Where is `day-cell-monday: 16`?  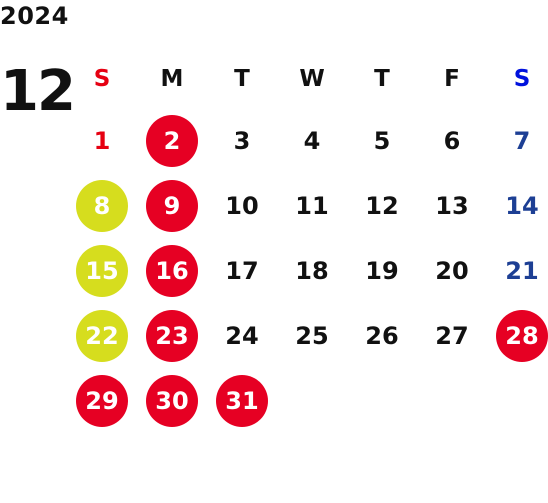 day-cell-monday: 16 is located at coordinates (172, 270).